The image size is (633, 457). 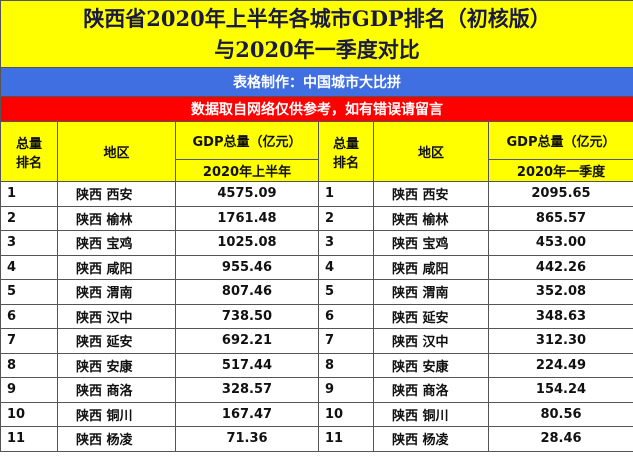 I want to click on data-row: 11 陕西 杨凌 71.36 11 陕西 杨凌 28.46, so click(x=316, y=439).